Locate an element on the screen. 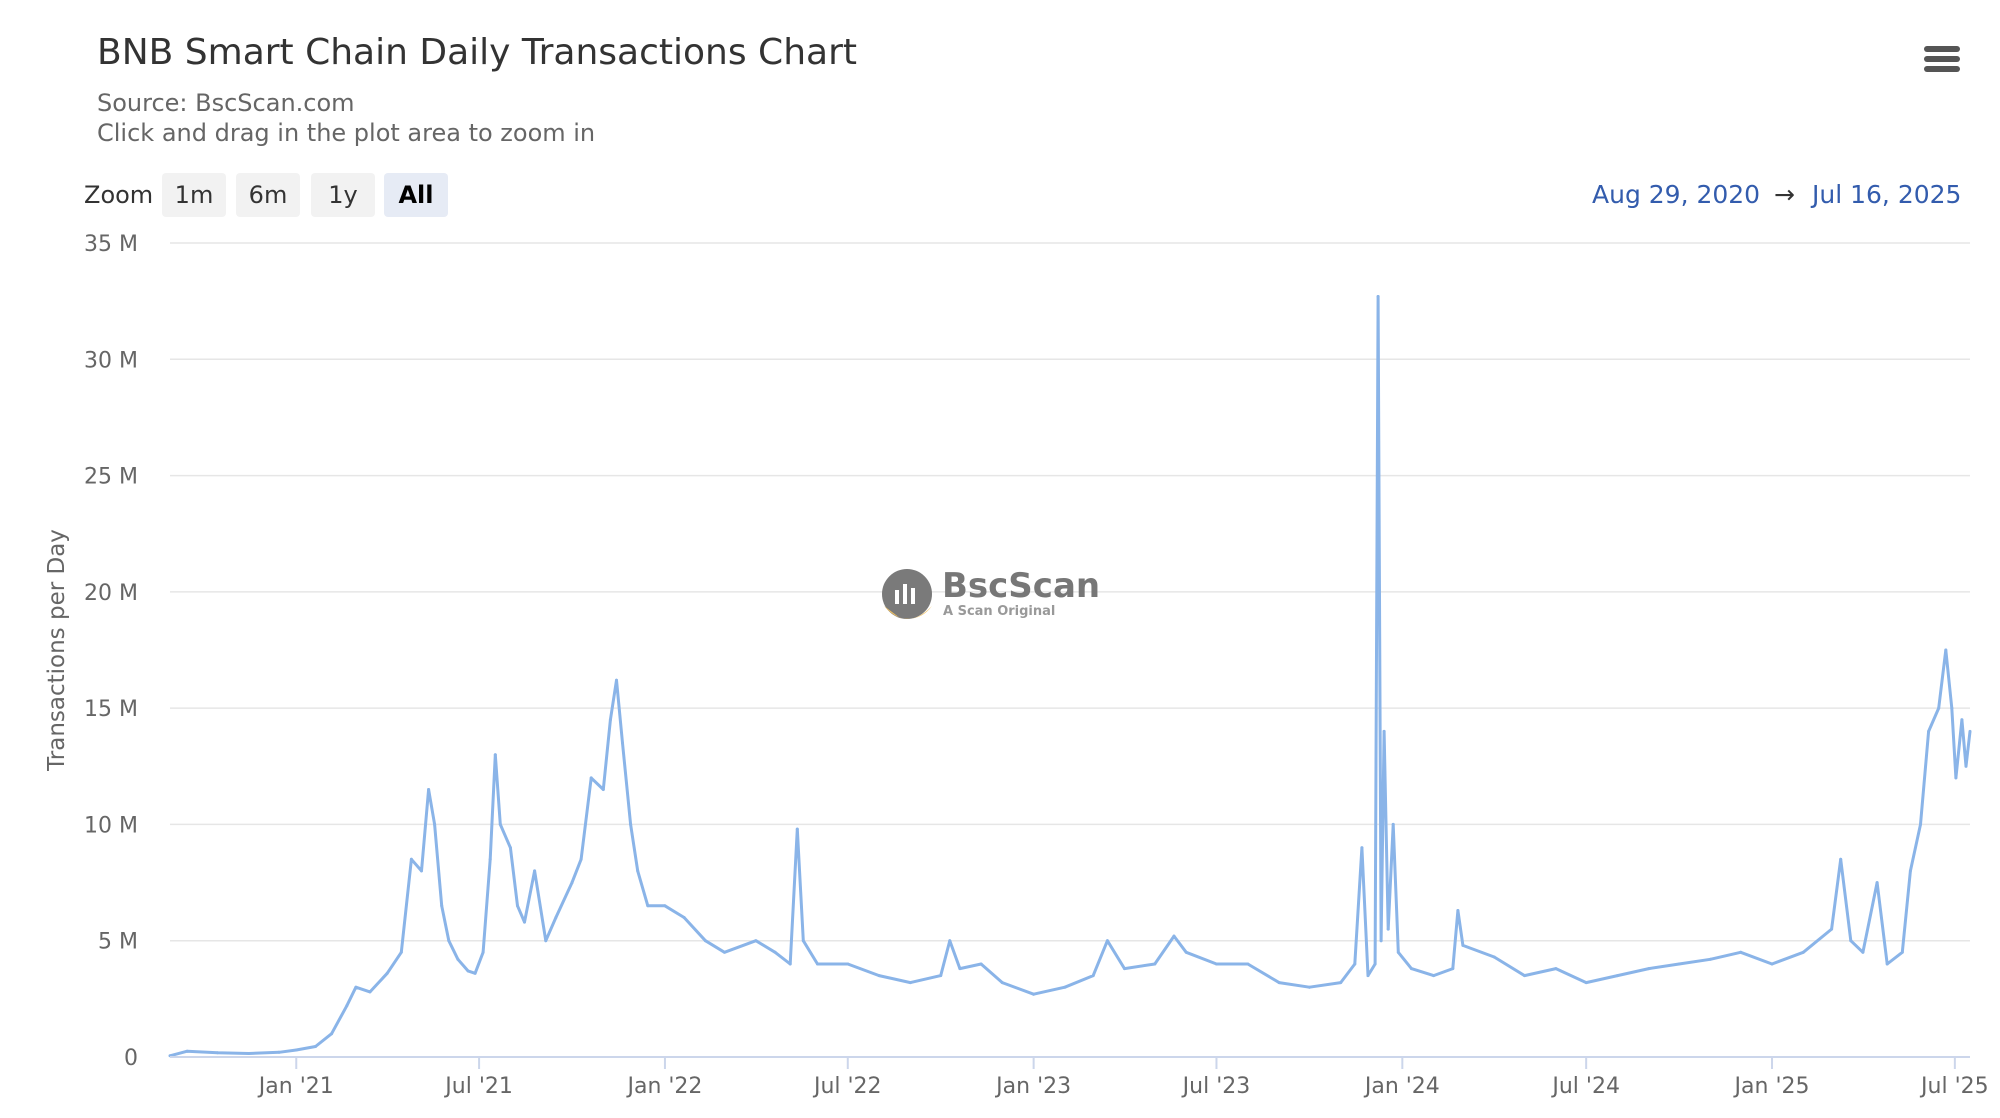 The height and width of the screenshot is (1118, 2000). y-tick-label: 25 M is located at coordinates (111, 477).